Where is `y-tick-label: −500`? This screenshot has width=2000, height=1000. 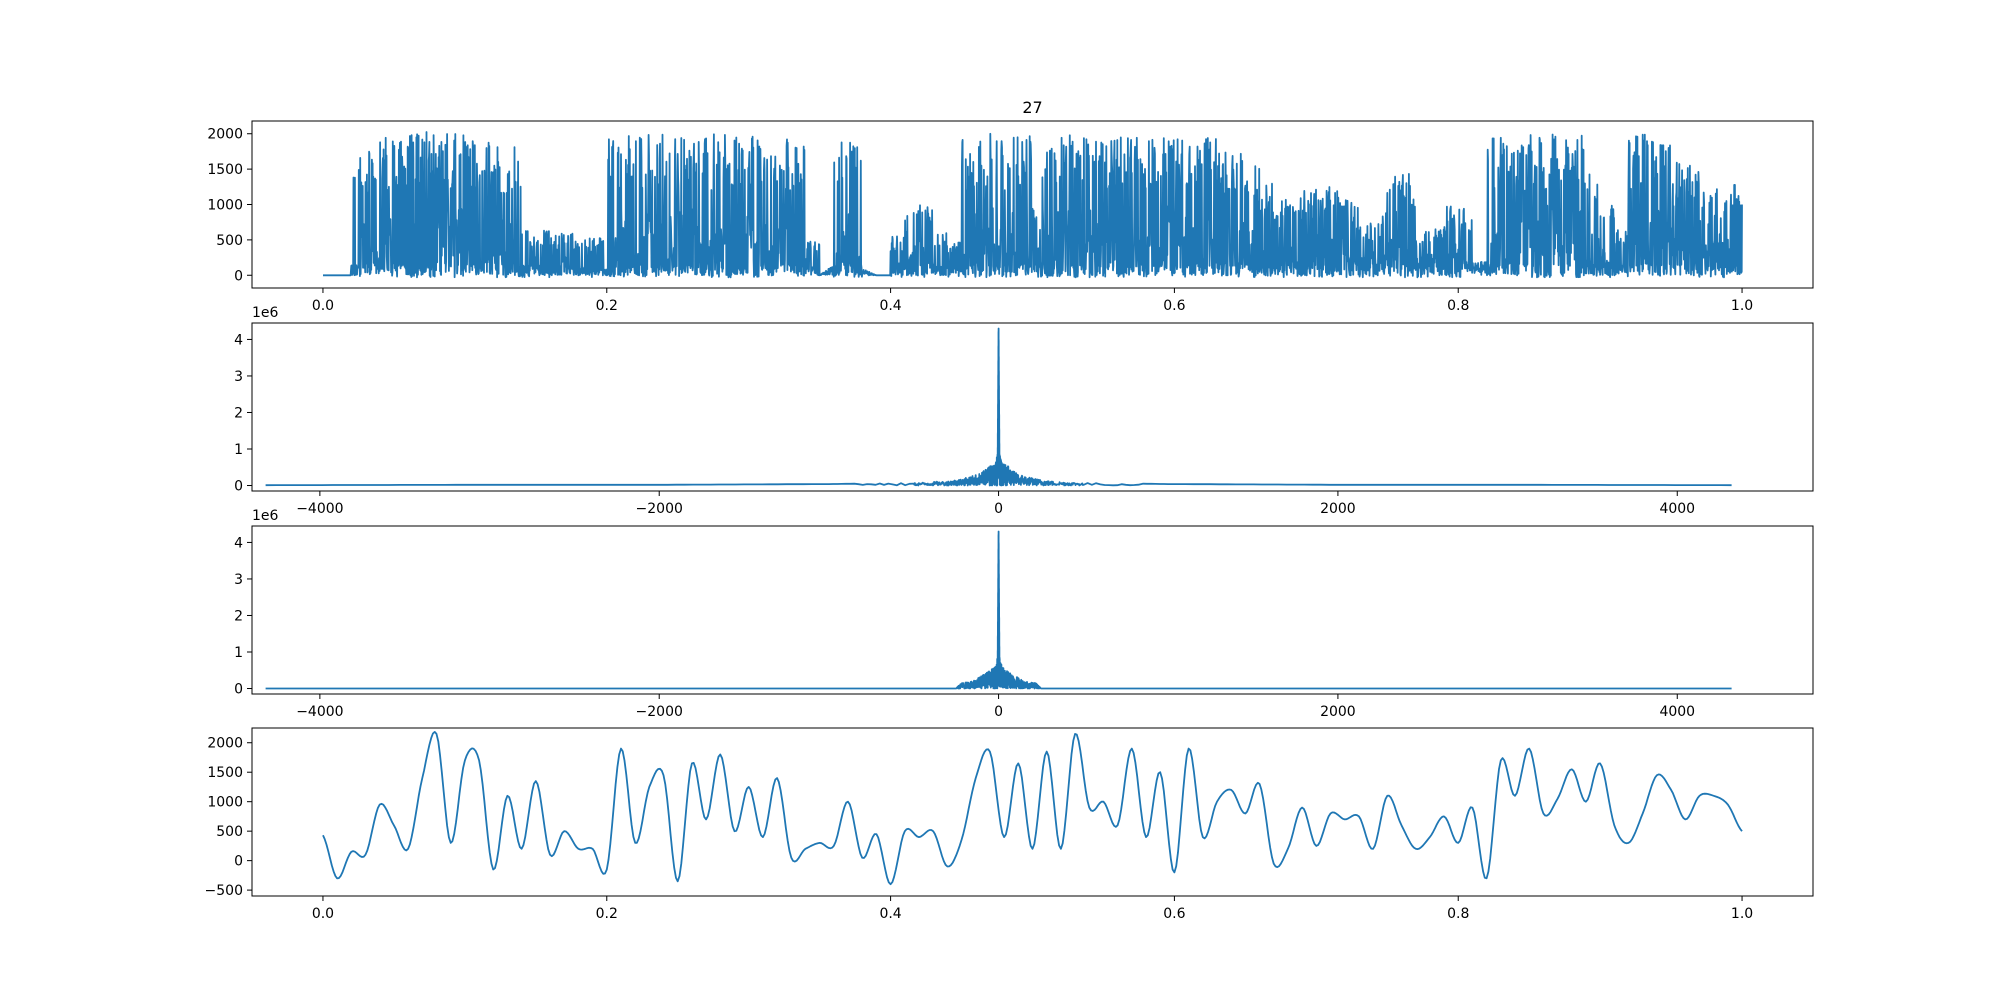 y-tick-label: −500 is located at coordinates (224, 891).